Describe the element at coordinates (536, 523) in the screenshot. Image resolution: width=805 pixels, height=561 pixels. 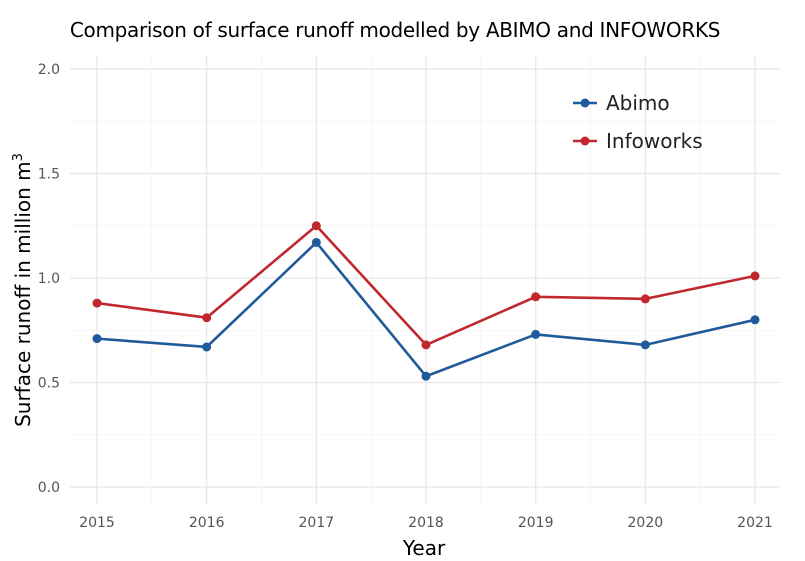
I see `x-tick-label: 2019` at that location.